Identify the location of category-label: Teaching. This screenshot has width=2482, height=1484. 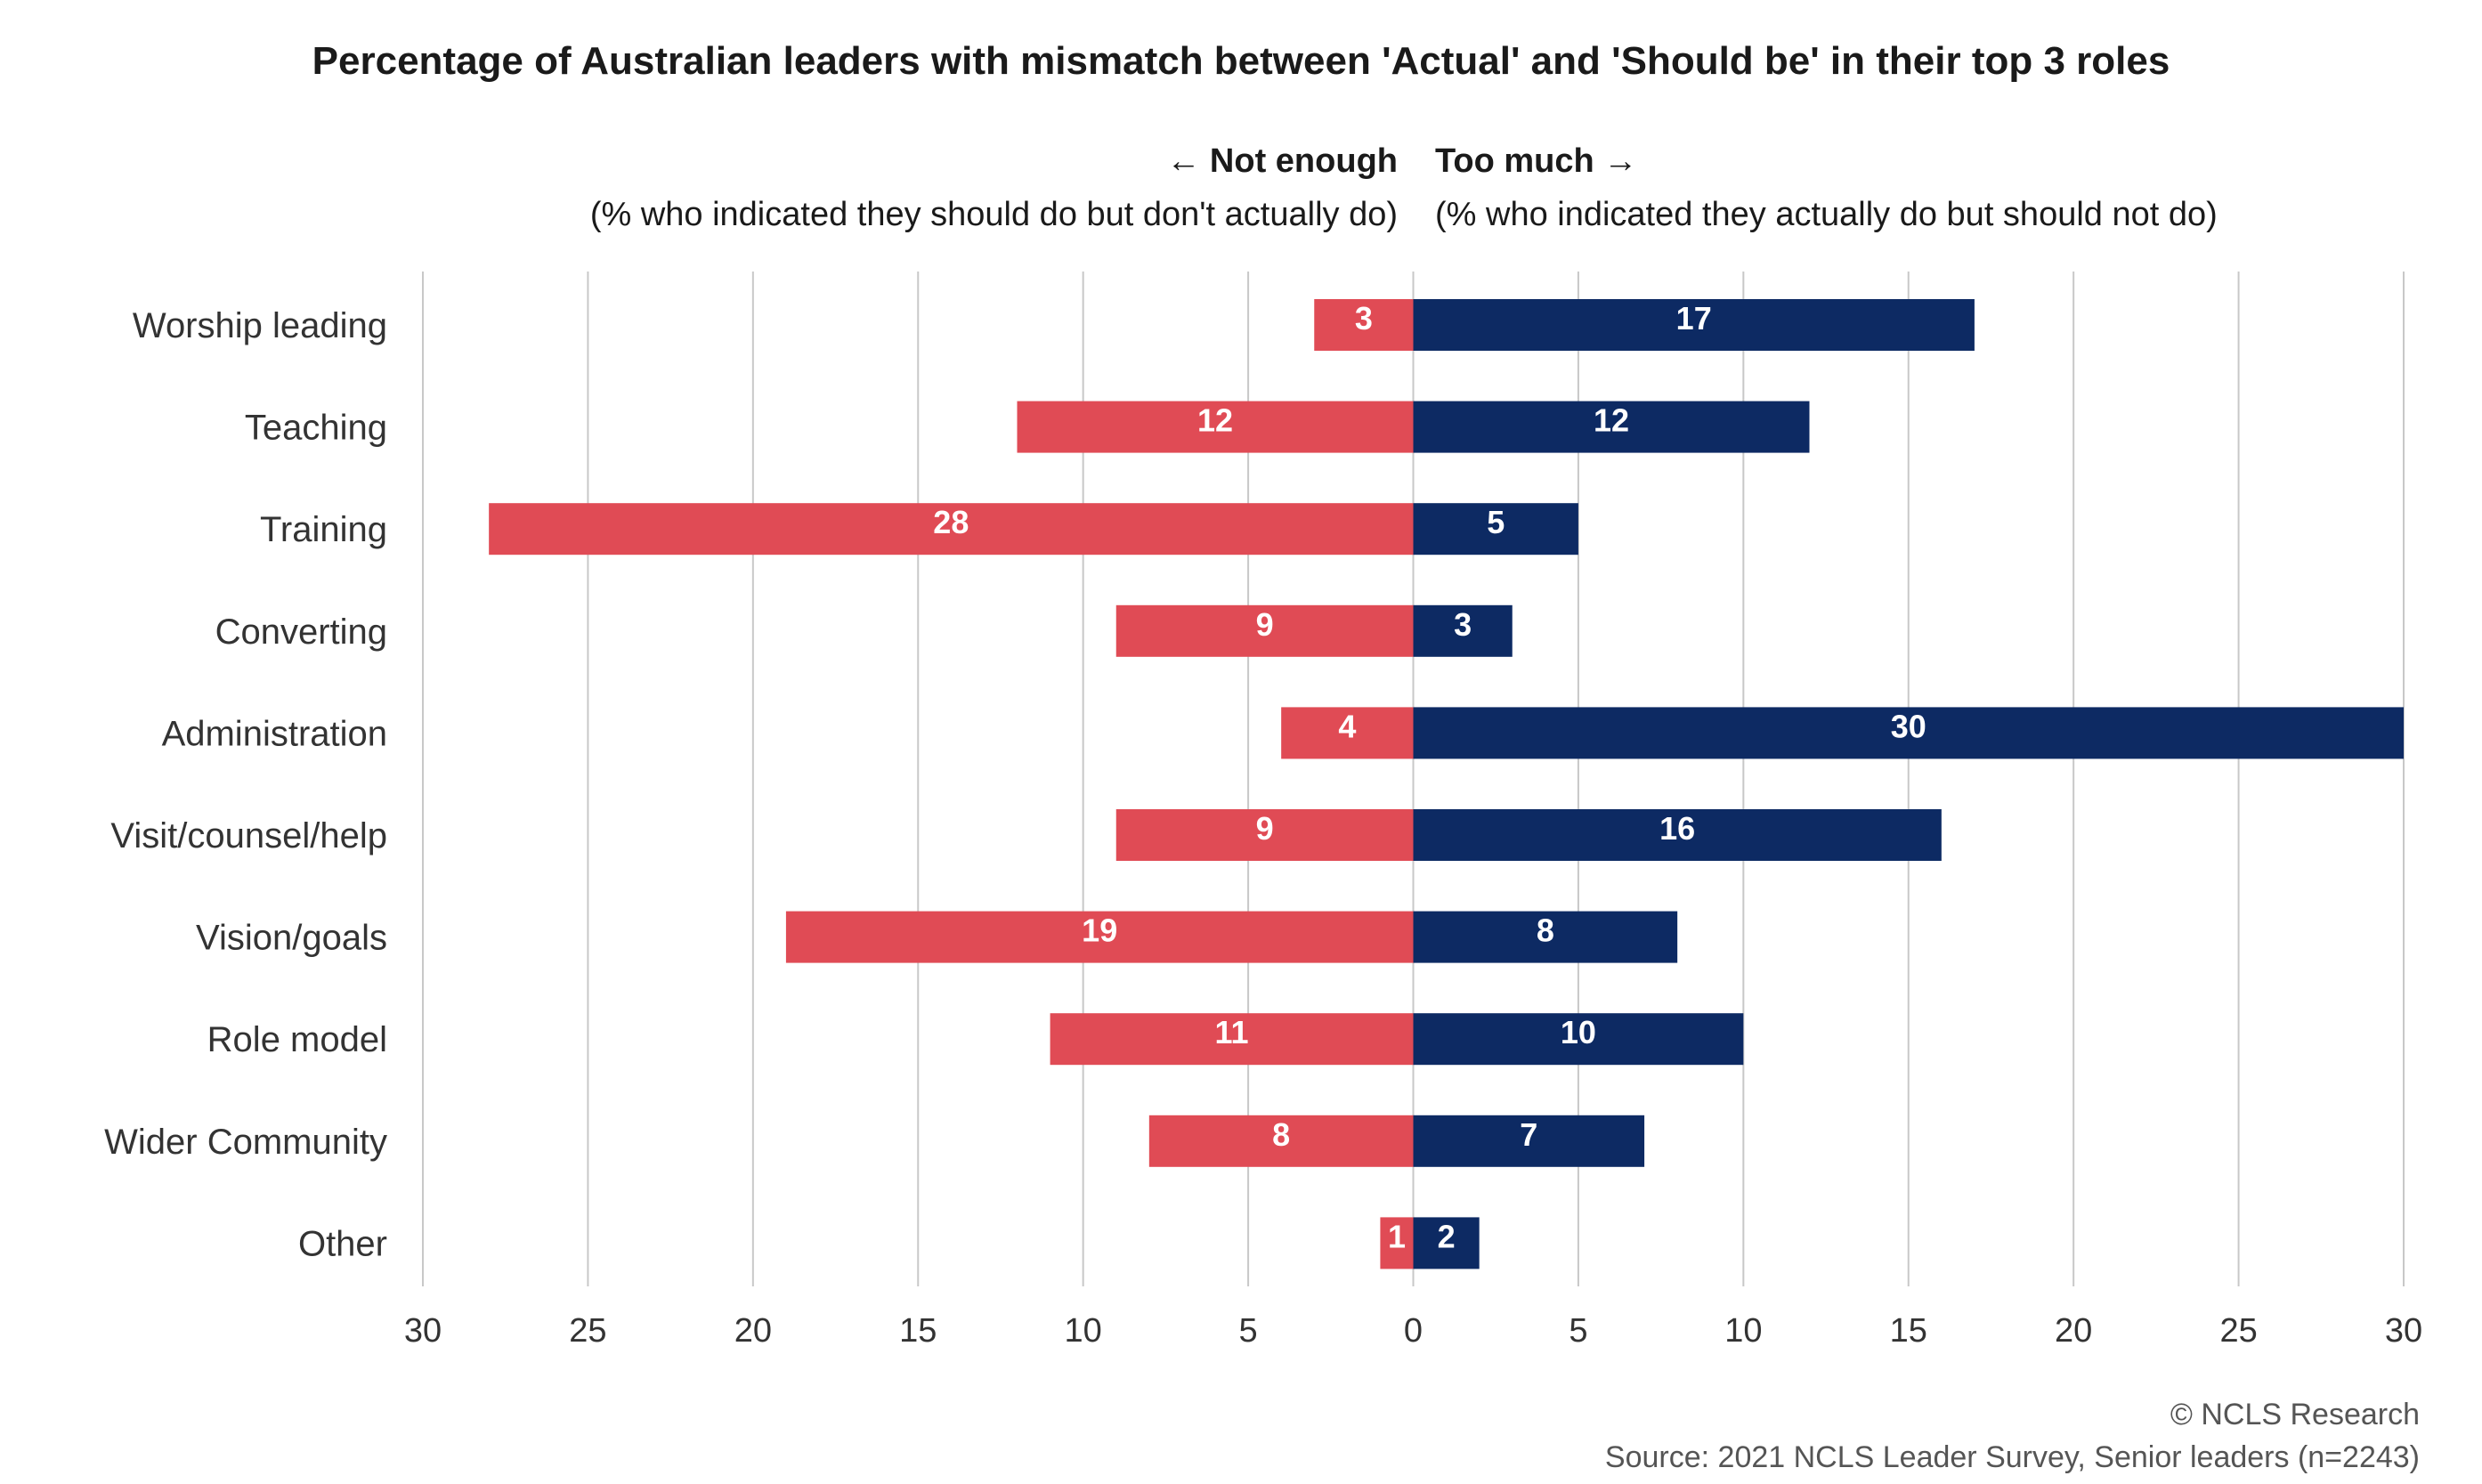
(316, 428).